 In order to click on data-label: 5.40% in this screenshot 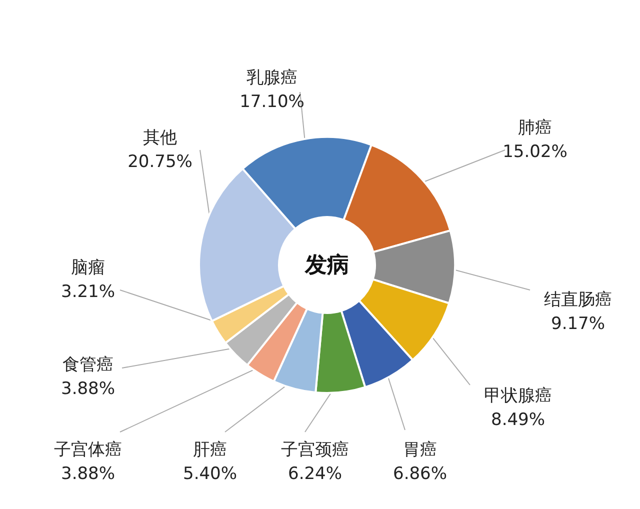, I will do `click(210, 474)`.